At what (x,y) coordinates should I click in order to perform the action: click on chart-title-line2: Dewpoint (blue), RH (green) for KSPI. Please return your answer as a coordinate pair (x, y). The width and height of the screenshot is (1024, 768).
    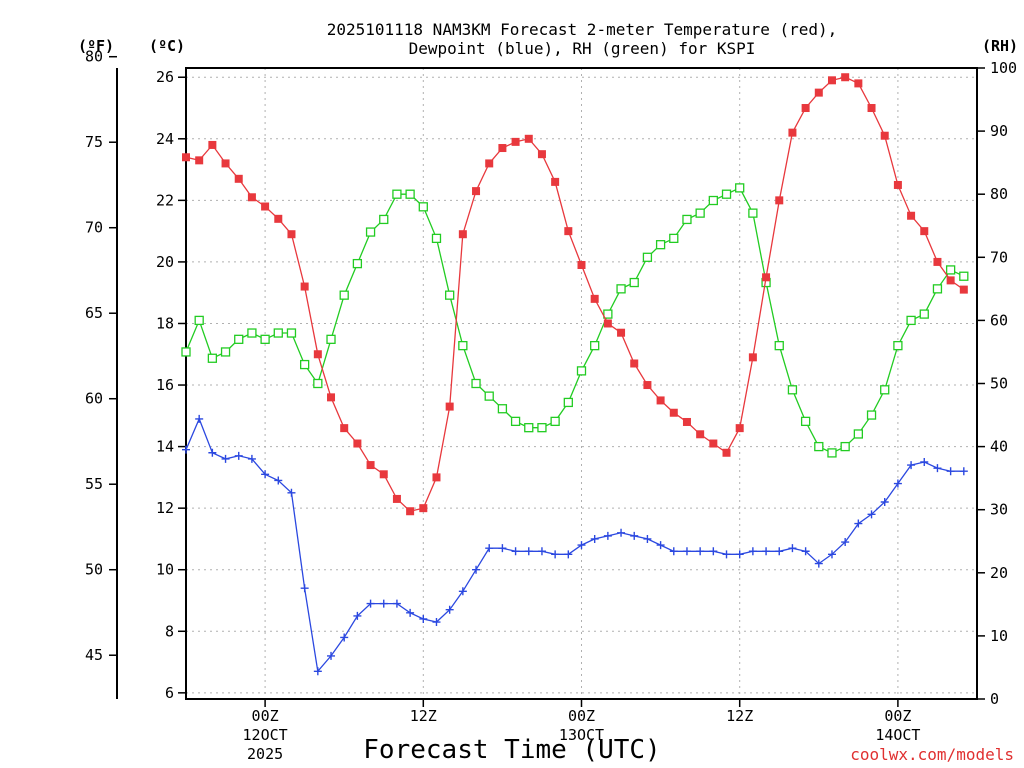
    Looking at the image, I should click on (582, 48).